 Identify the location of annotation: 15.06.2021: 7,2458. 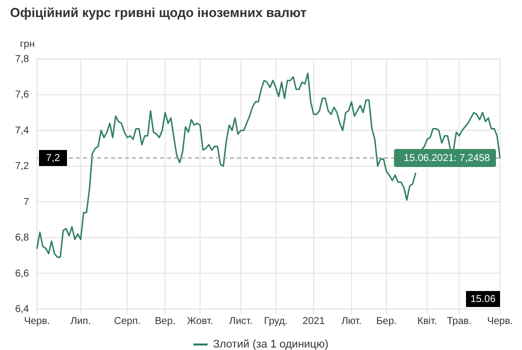
(447, 158).